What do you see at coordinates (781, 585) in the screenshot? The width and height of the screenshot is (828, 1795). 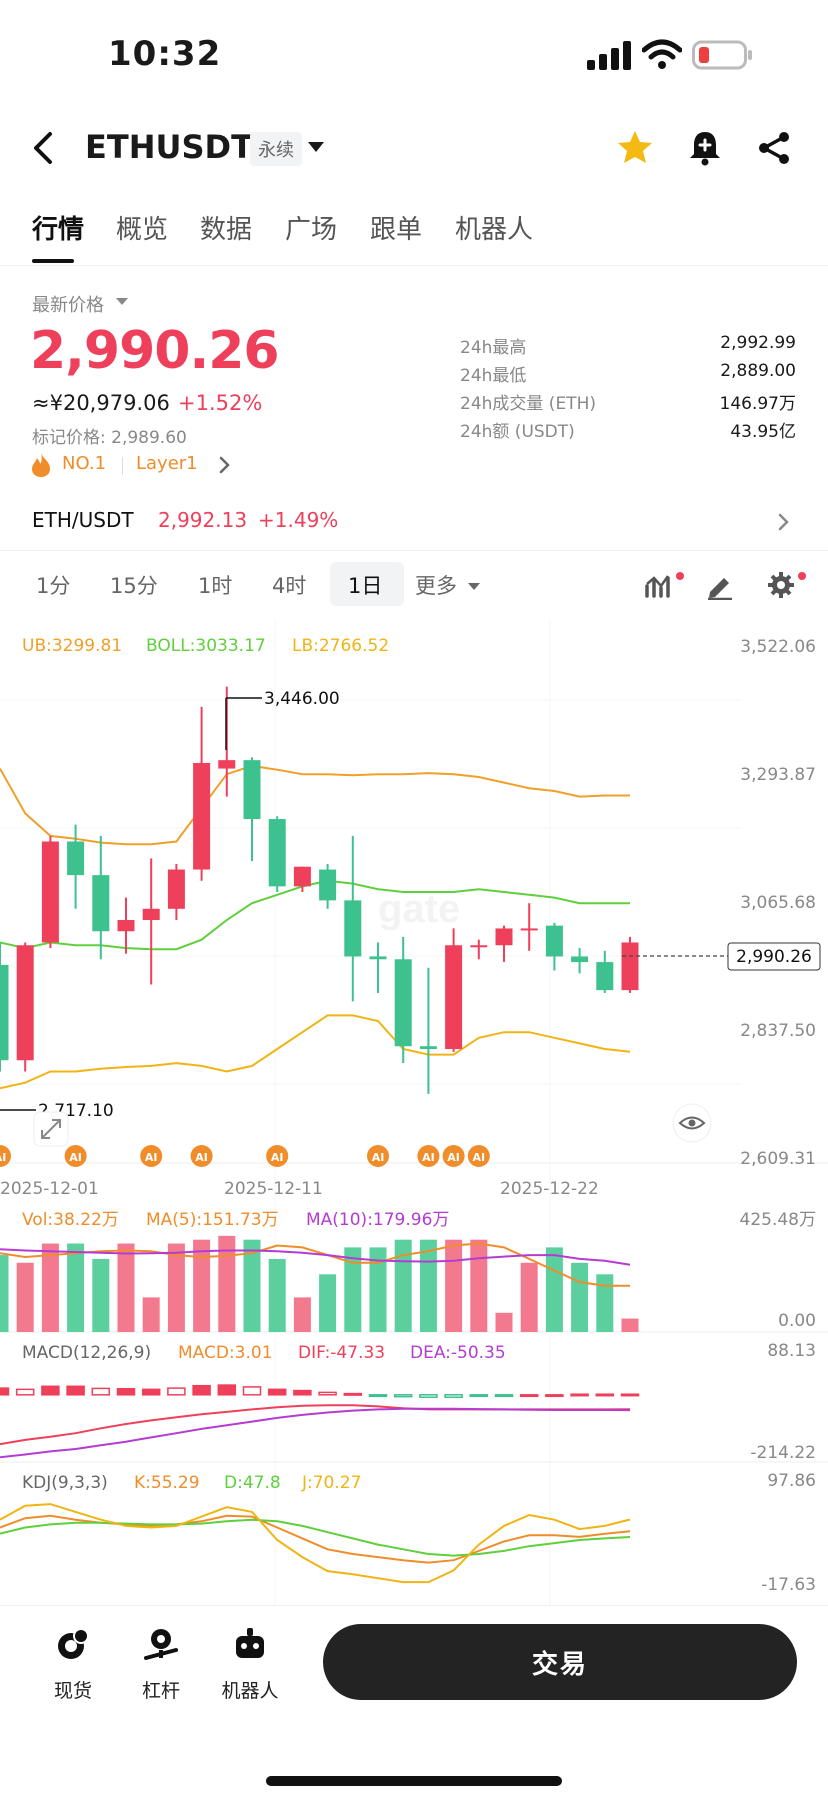 I see `settings-gear-icon` at bounding box center [781, 585].